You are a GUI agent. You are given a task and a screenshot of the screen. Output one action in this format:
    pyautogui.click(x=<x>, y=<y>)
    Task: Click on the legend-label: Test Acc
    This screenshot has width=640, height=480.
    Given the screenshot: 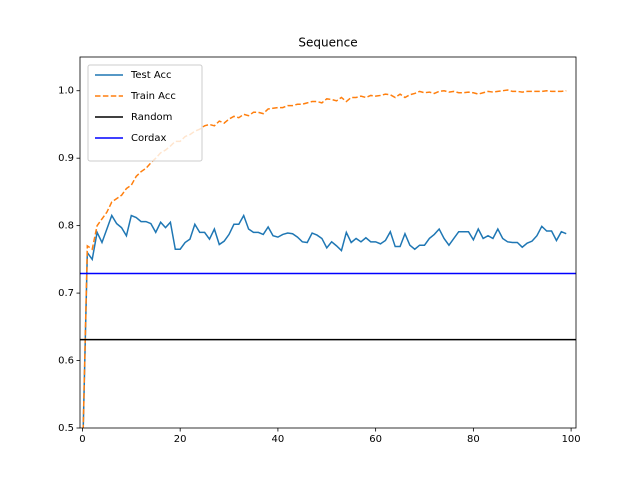 What is the action you would take?
    pyautogui.click(x=151, y=75)
    